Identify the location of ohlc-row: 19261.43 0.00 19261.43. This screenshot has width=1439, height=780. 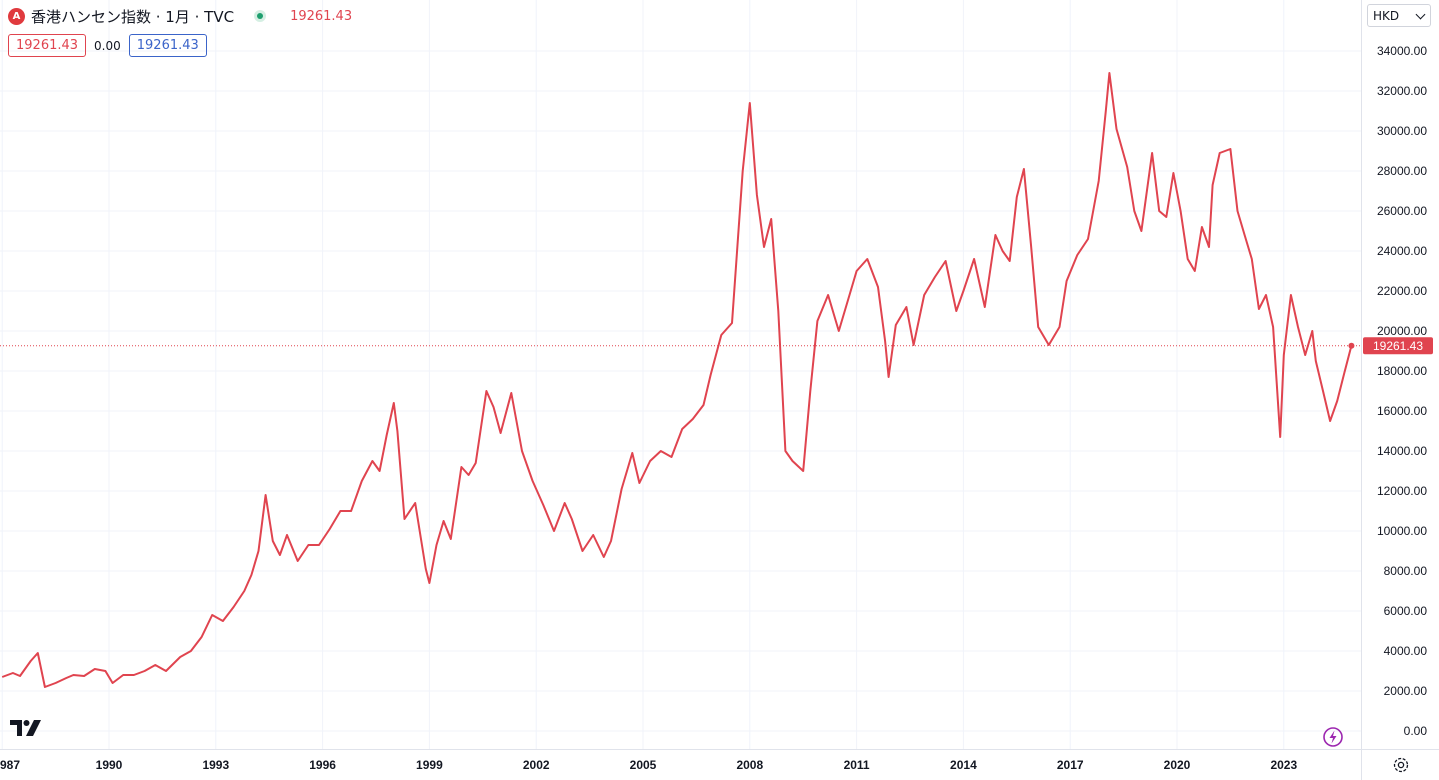
(107, 45).